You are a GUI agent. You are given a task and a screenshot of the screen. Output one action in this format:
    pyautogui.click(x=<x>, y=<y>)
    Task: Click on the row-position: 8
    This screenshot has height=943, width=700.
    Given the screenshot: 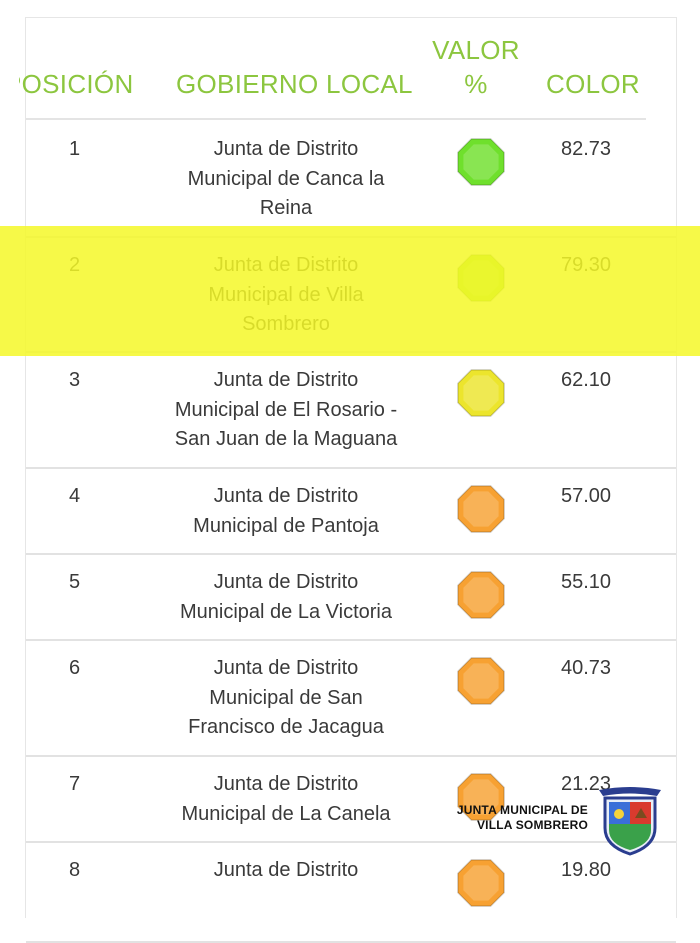 What is the action you would take?
    pyautogui.click(x=75, y=870)
    